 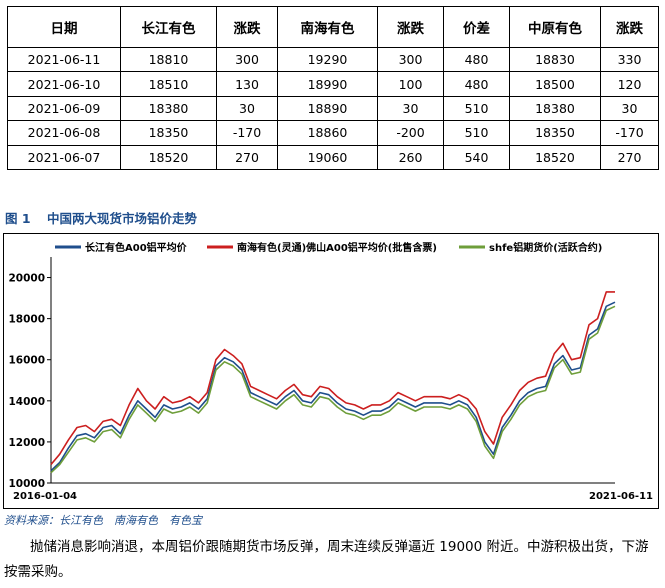 What do you see at coordinates (26, 361) in the screenshot?
I see `y-tick-label: 16000` at bounding box center [26, 361].